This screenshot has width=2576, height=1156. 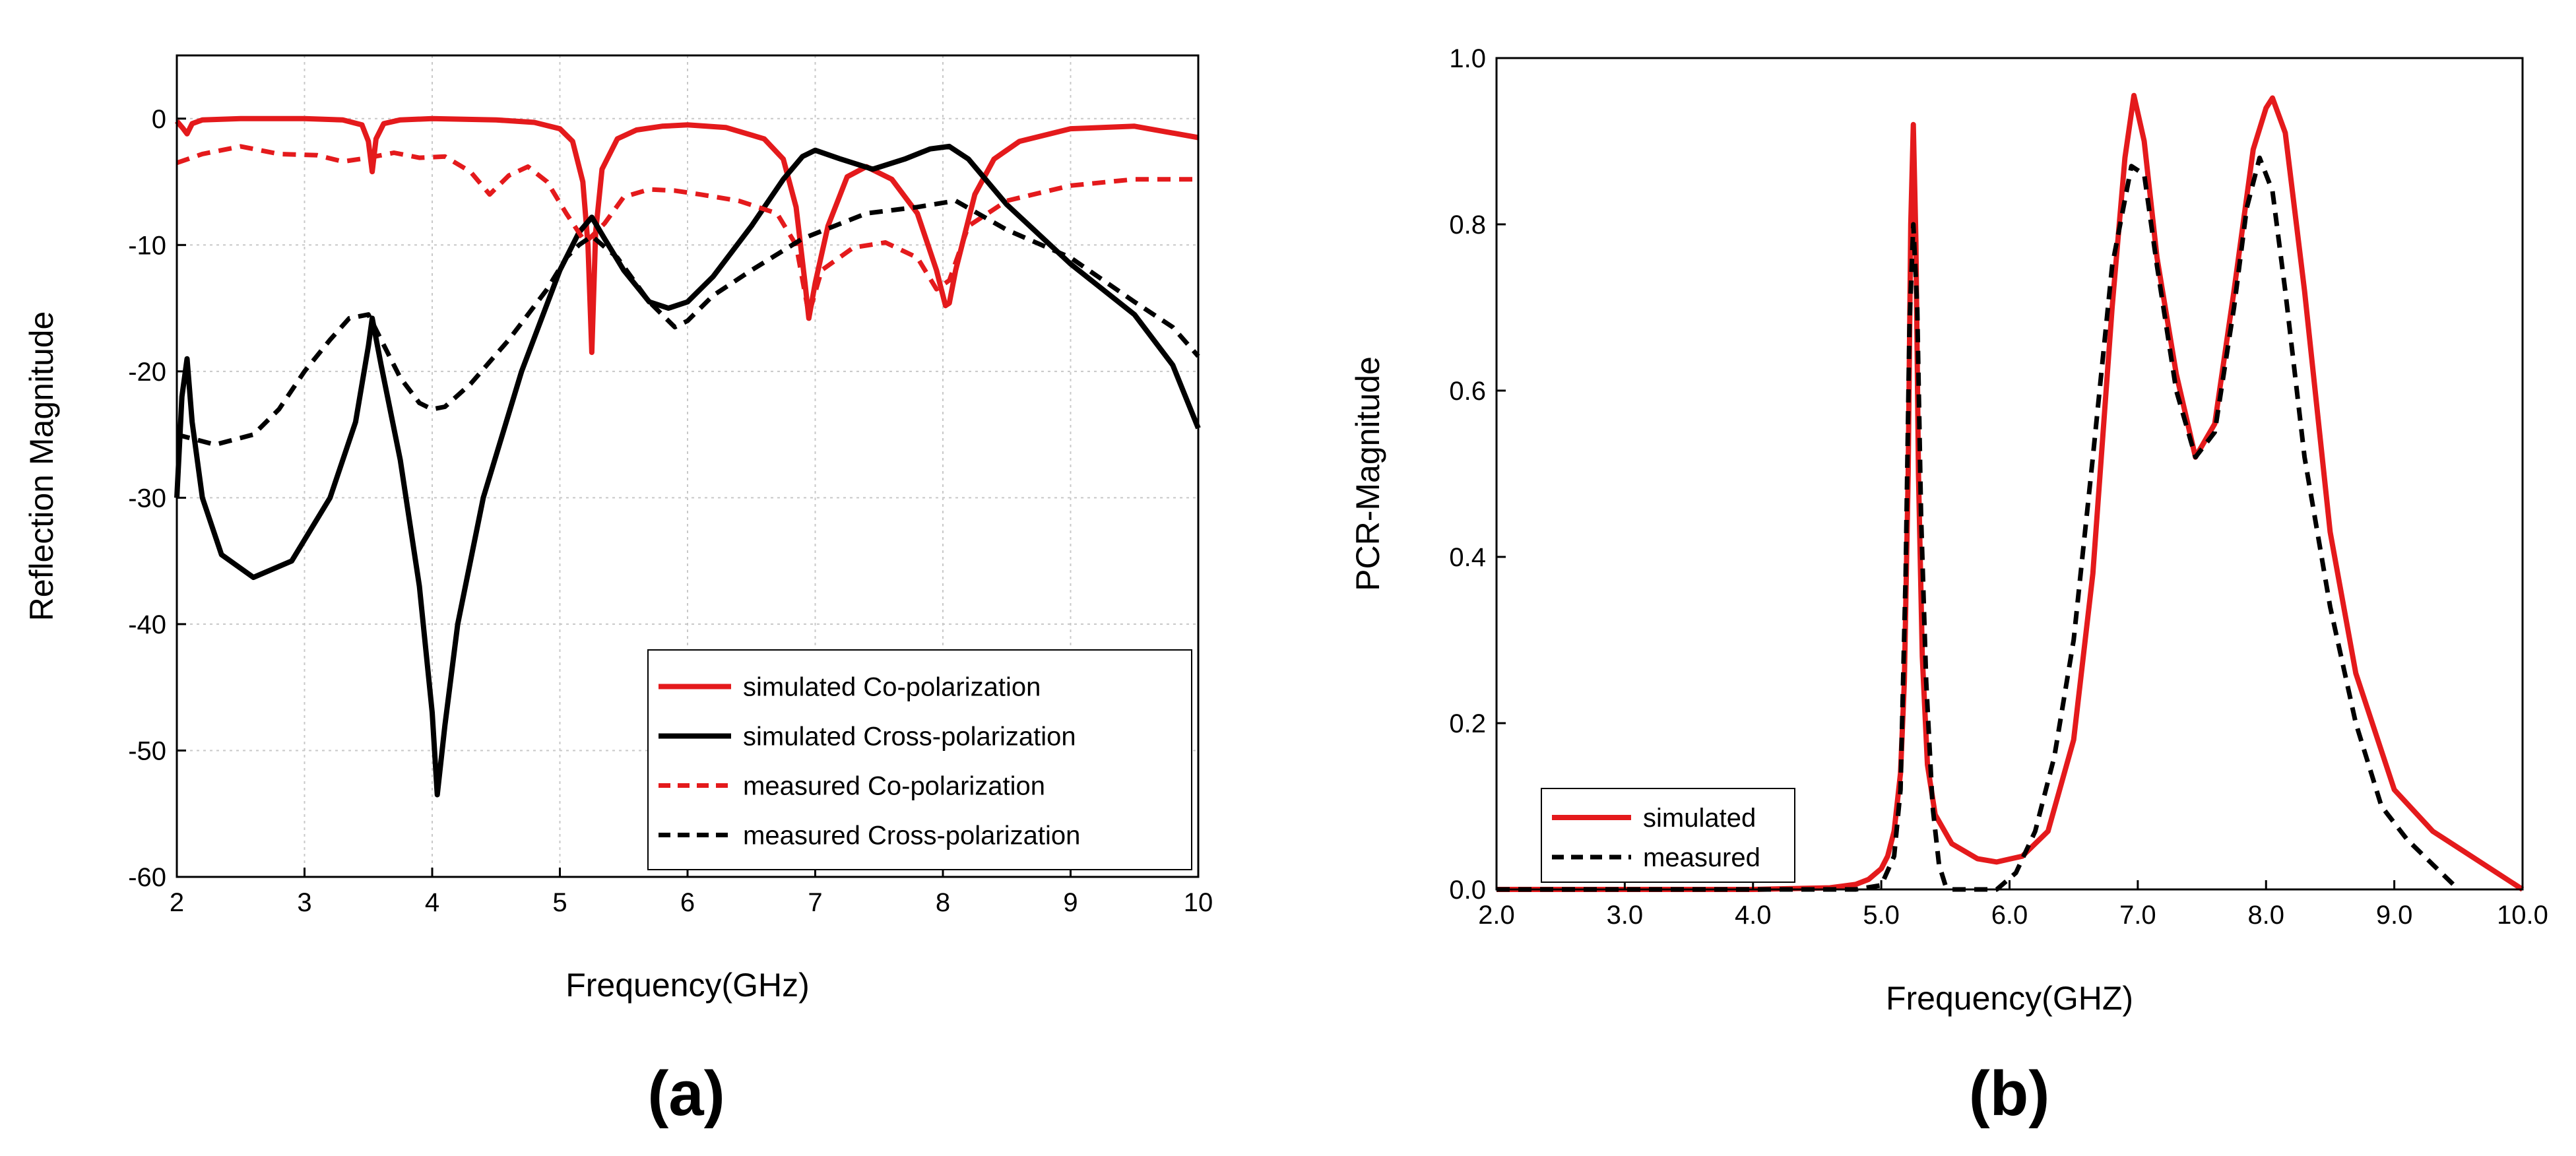 What do you see at coordinates (147, 498) in the screenshot?
I see `y-tick-label: -30` at bounding box center [147, 498].